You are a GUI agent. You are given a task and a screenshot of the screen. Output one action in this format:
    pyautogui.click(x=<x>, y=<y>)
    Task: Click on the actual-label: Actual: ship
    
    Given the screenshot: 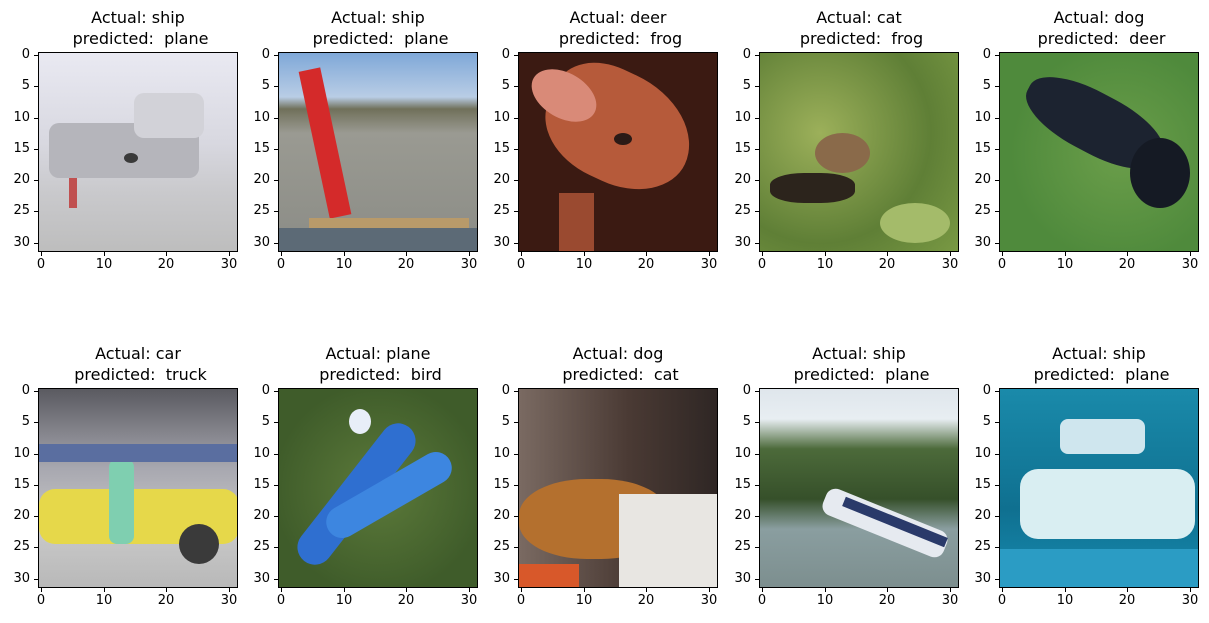 What is the action you would take?
    pyautogui.click(x=859, y=353)
    